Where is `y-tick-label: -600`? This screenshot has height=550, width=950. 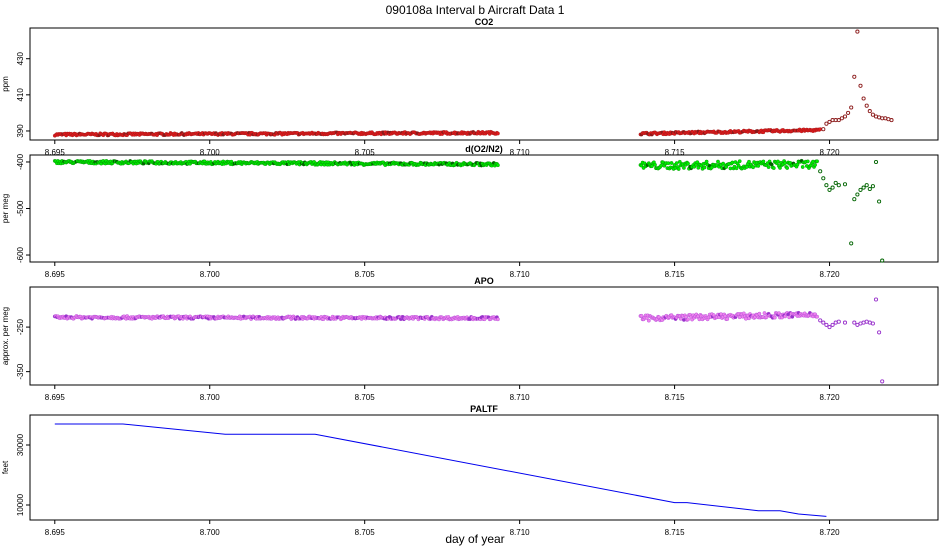
y-tick-label: -600 is located at coordinates (20, 254).